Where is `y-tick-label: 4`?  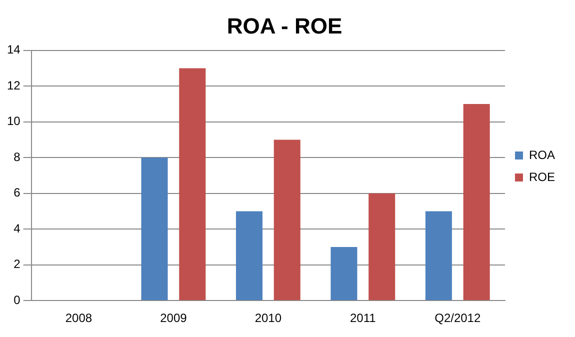
y-tick-label: 4 is located at coordinates (17, 228).